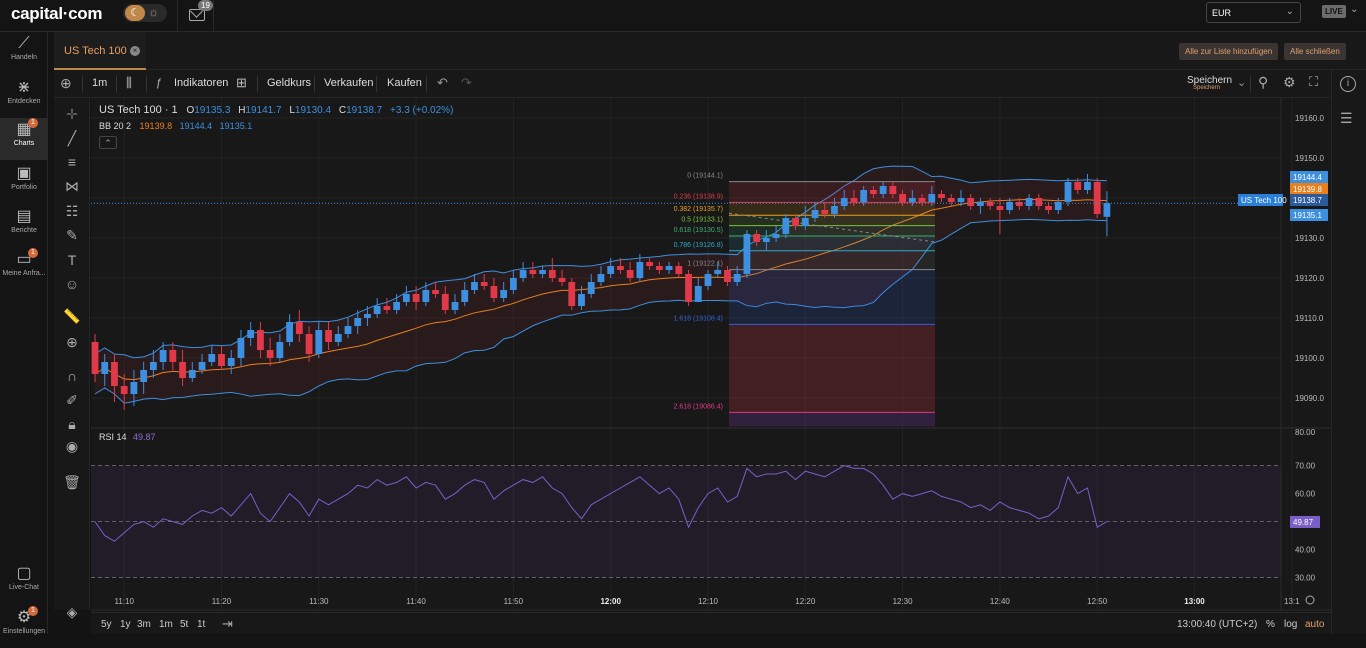 The height and width of the screenshot is (648, 1366). I want to click on trendline-icon: ╱, so click(72, 138).